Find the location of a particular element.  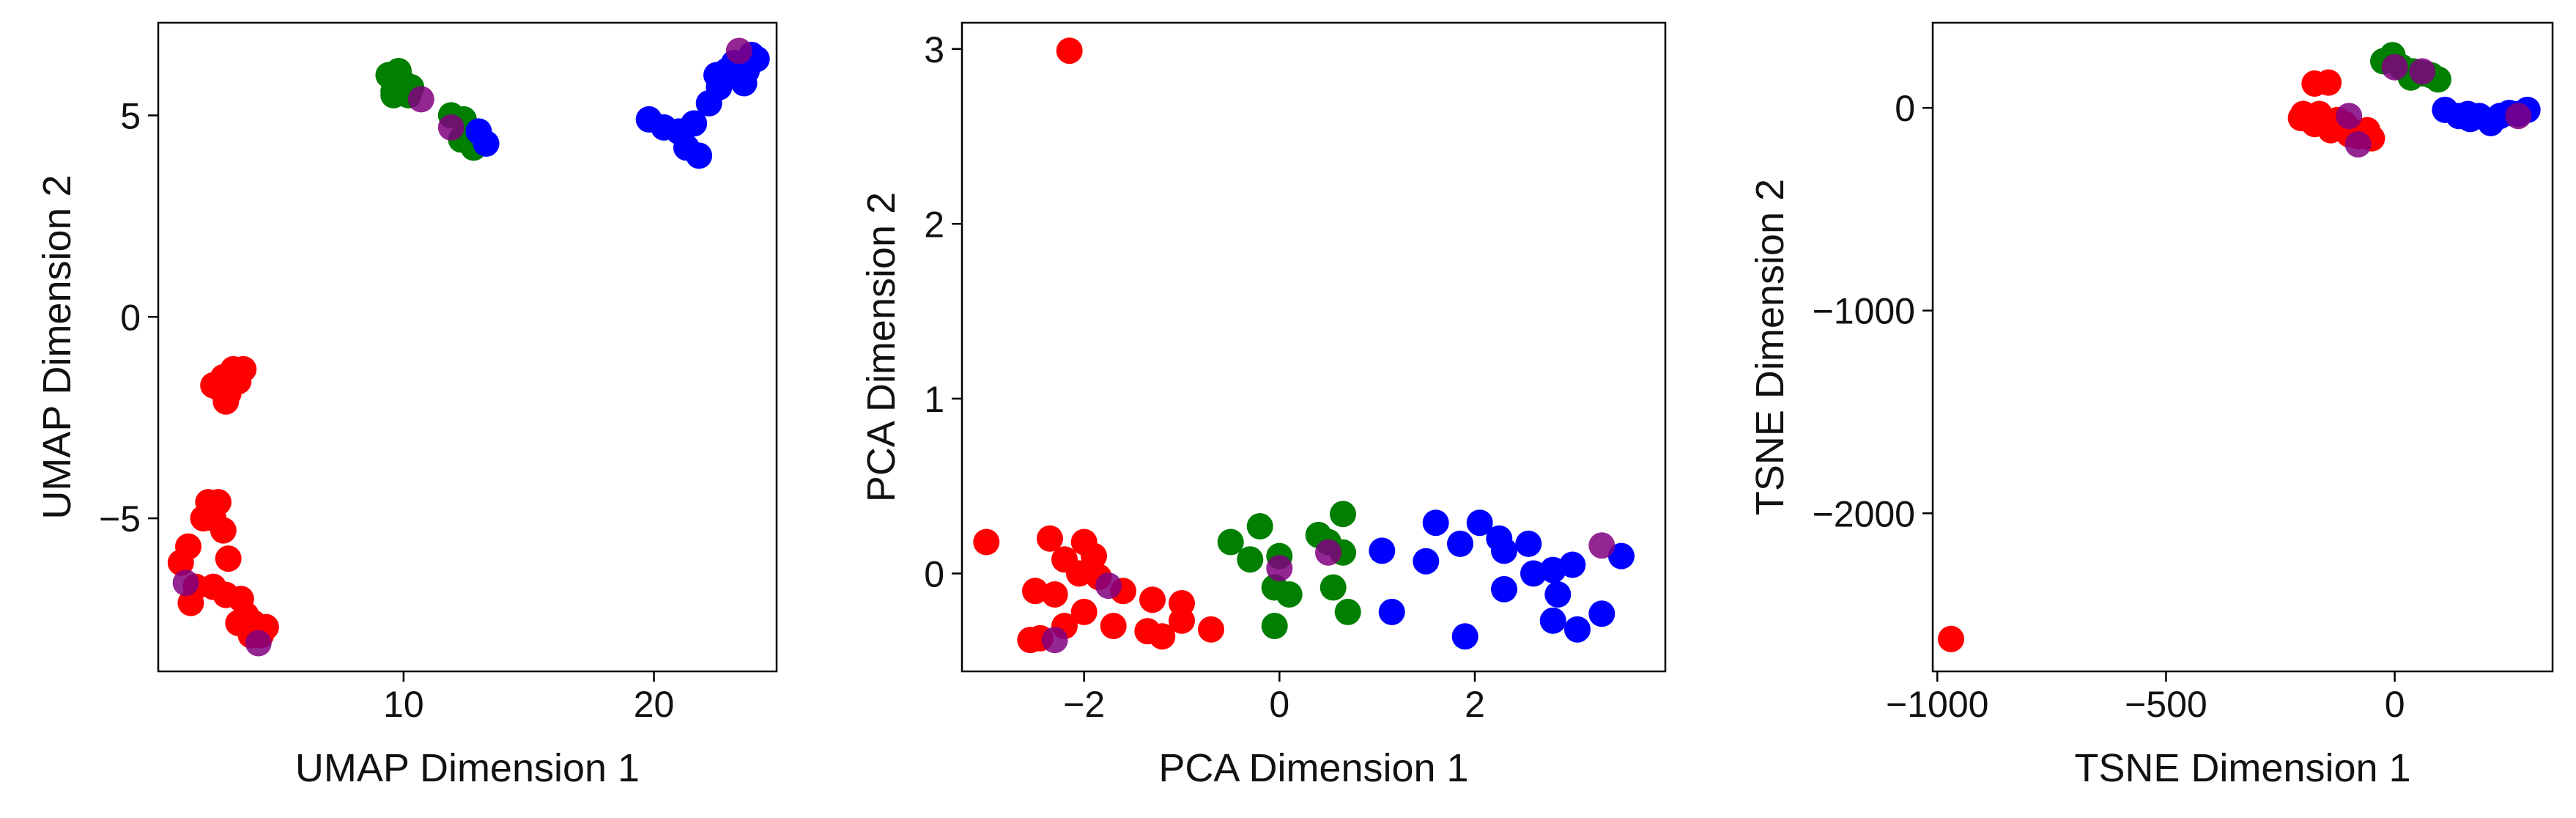

y-tick-label: 5 is located at coordinates (130, 115).